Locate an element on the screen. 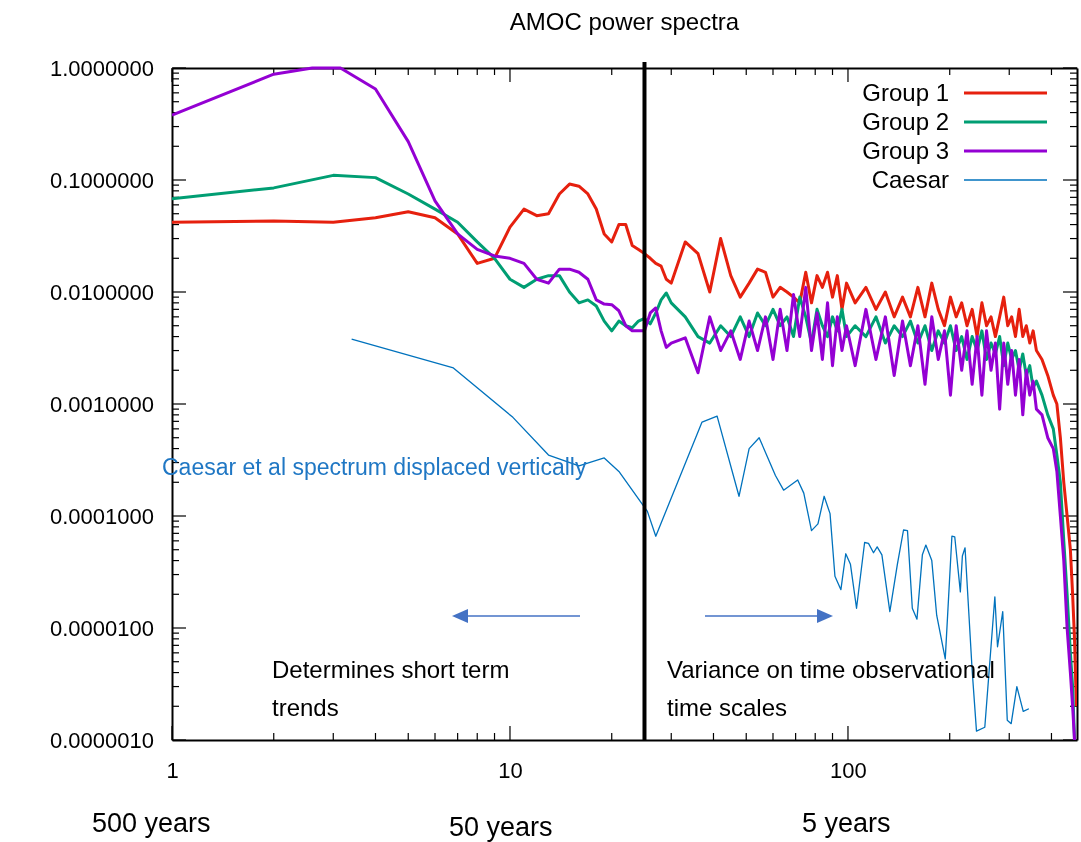  legend-label: Caesar is located at coordinates (910, 179).